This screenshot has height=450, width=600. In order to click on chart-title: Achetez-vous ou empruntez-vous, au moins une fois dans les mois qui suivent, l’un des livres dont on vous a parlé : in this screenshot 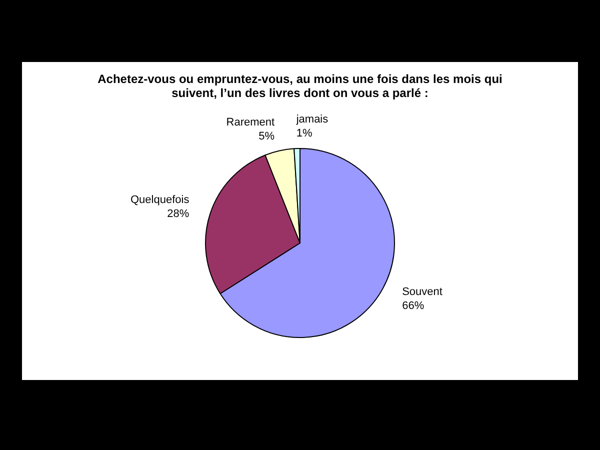, I will do `click(300, 86)`.